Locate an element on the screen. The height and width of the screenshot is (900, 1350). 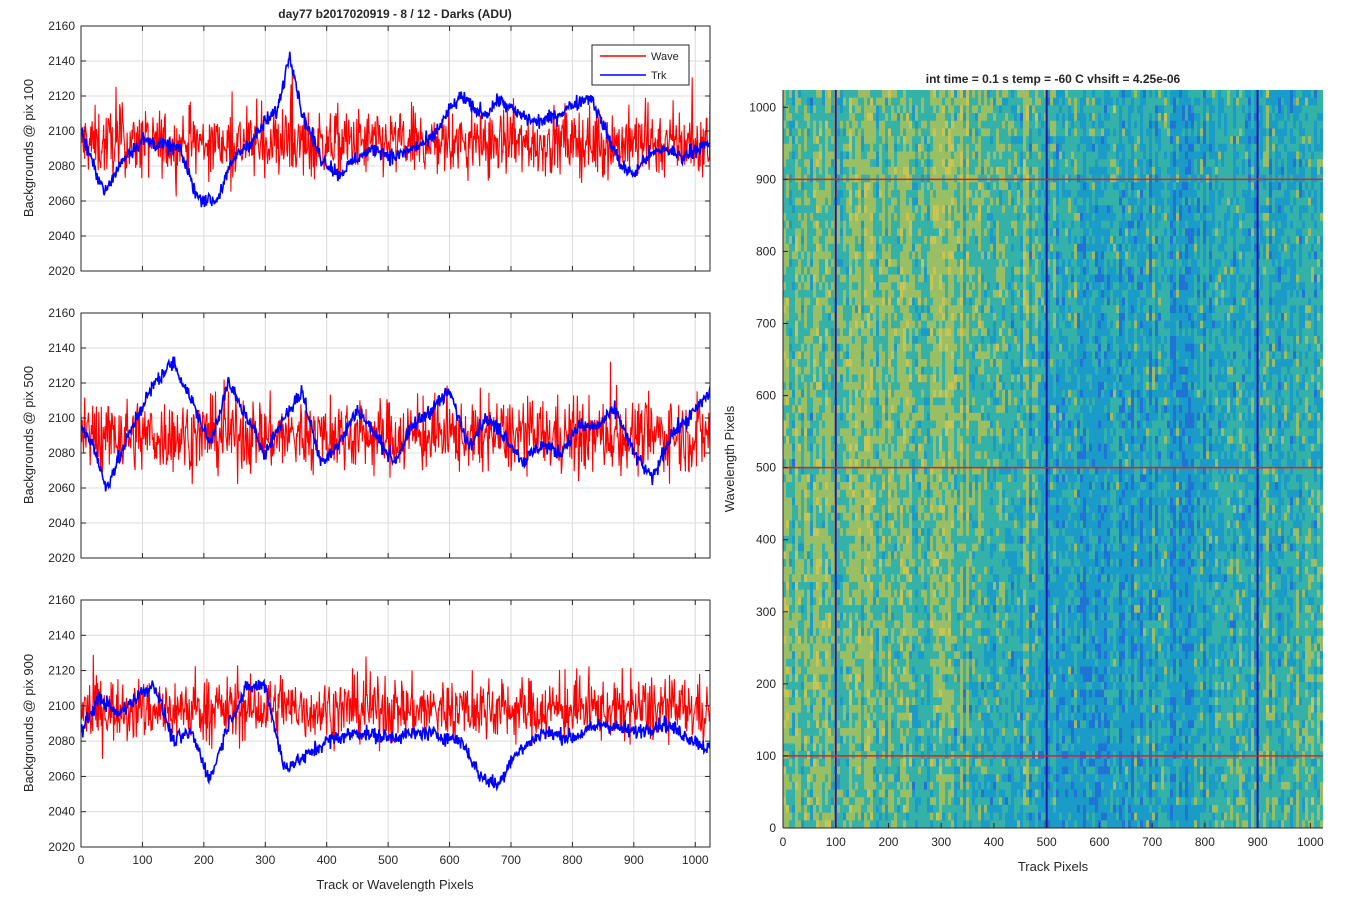
y-tick-label: 2020 is located at coordinates (61, 847).